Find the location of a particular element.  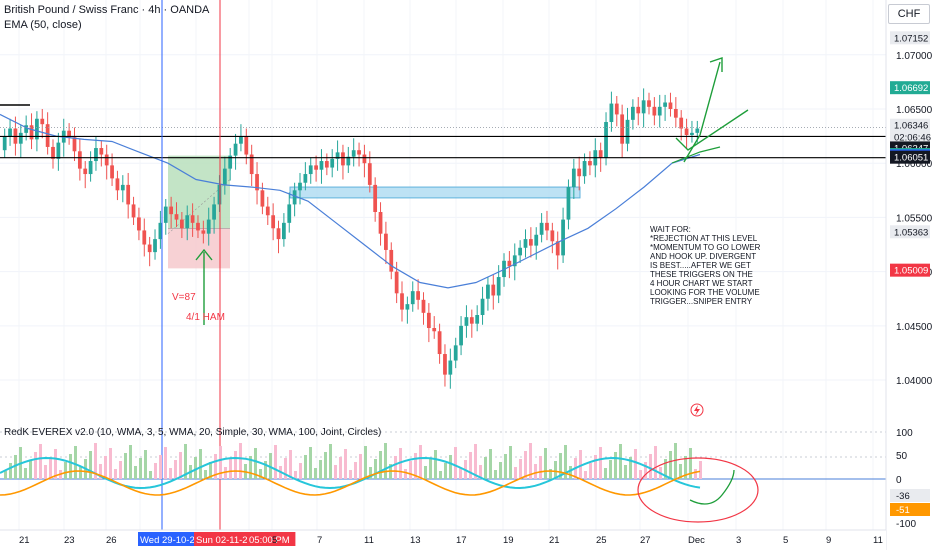

currency-button: CHF is located at coordinates (909, 14).